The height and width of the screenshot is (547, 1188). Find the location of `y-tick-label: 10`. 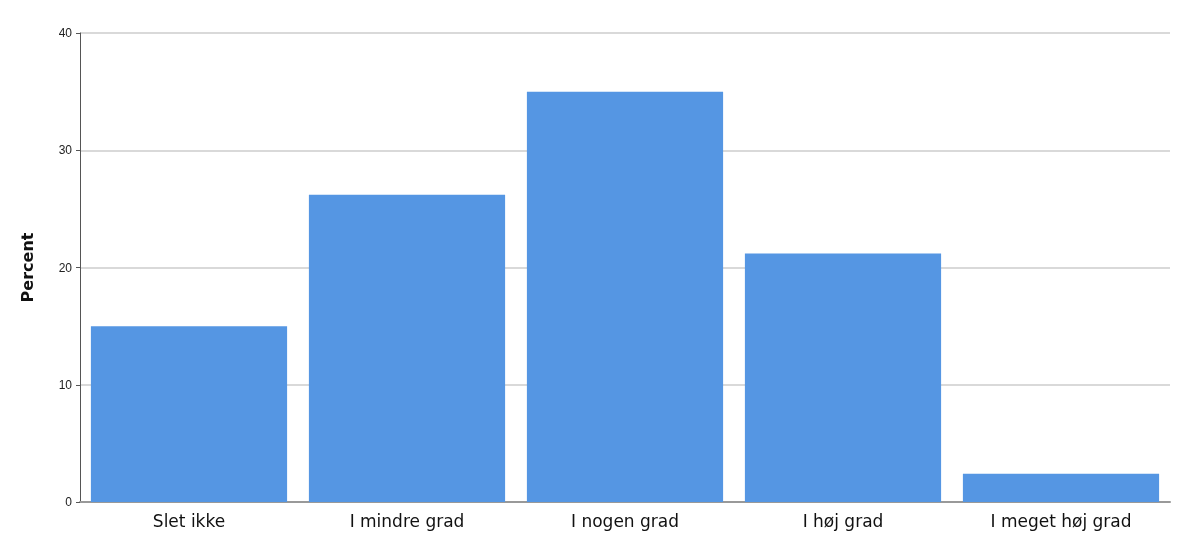

y-tick-label: 10 is located at coordinates (65, 384).